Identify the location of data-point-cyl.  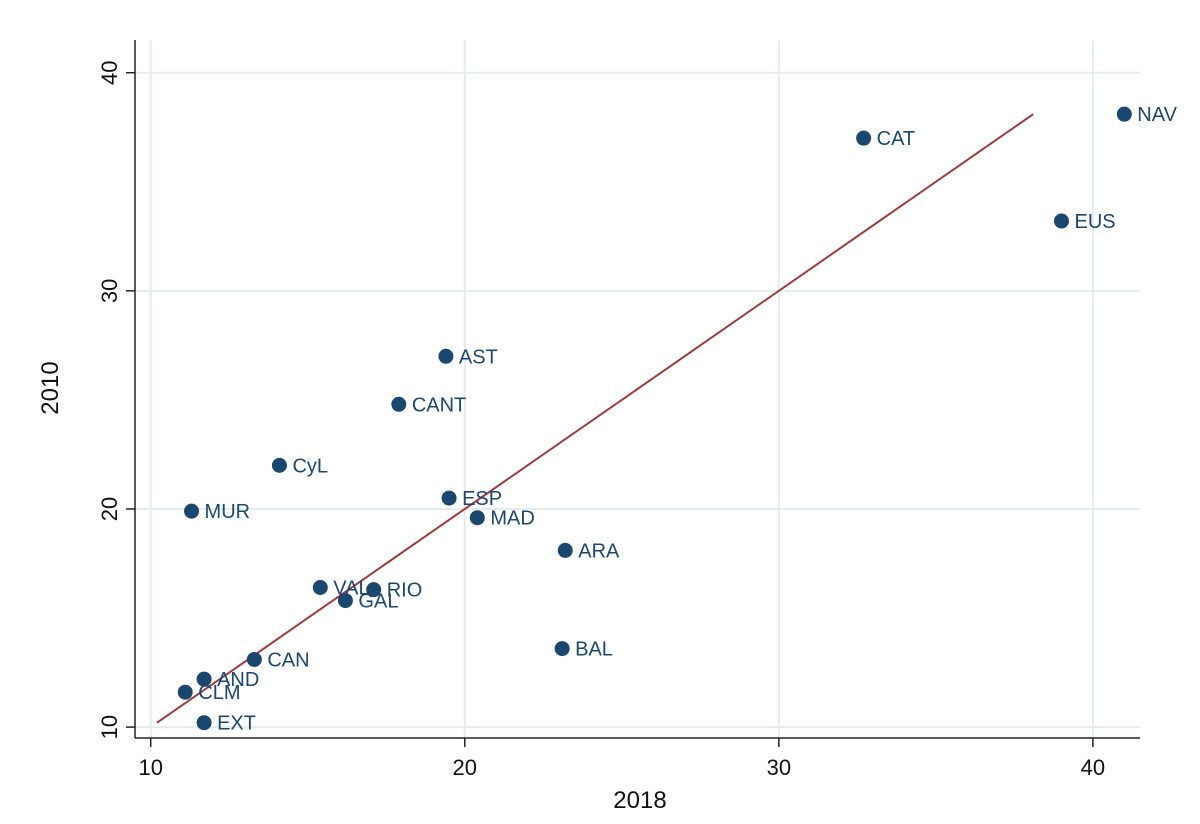
(279, 465).